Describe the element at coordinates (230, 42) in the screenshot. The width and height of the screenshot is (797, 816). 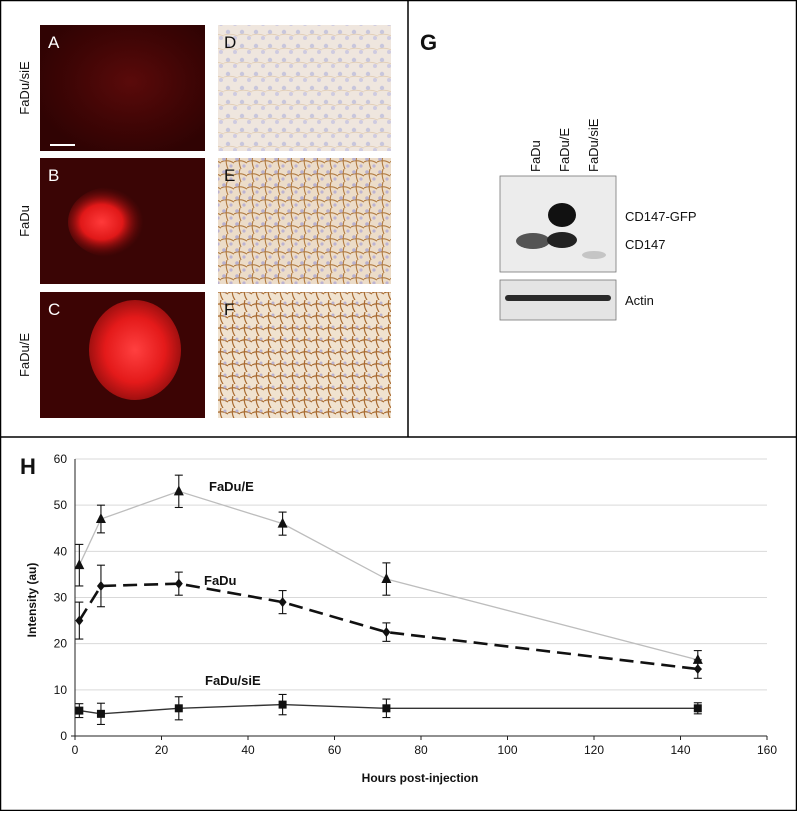
I see `panel-letter-d: D` at that location.